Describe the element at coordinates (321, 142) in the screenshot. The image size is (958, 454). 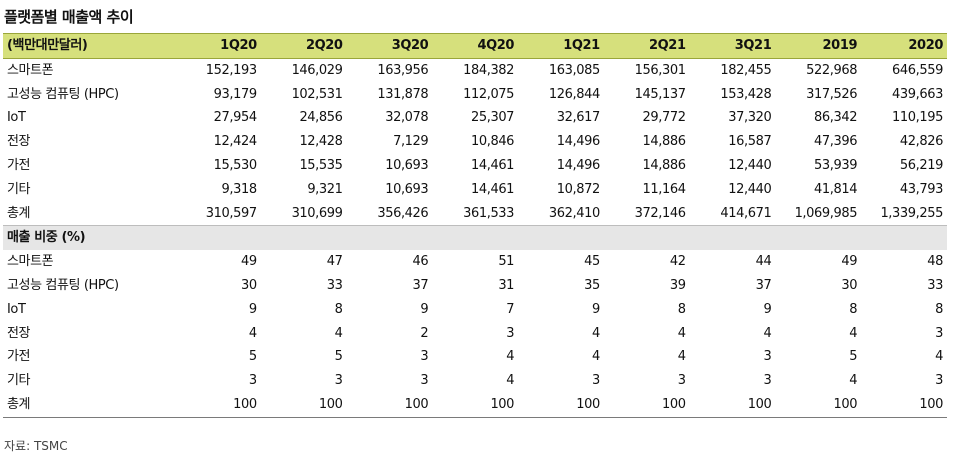
I see `table-cell: 12,428` at that location.